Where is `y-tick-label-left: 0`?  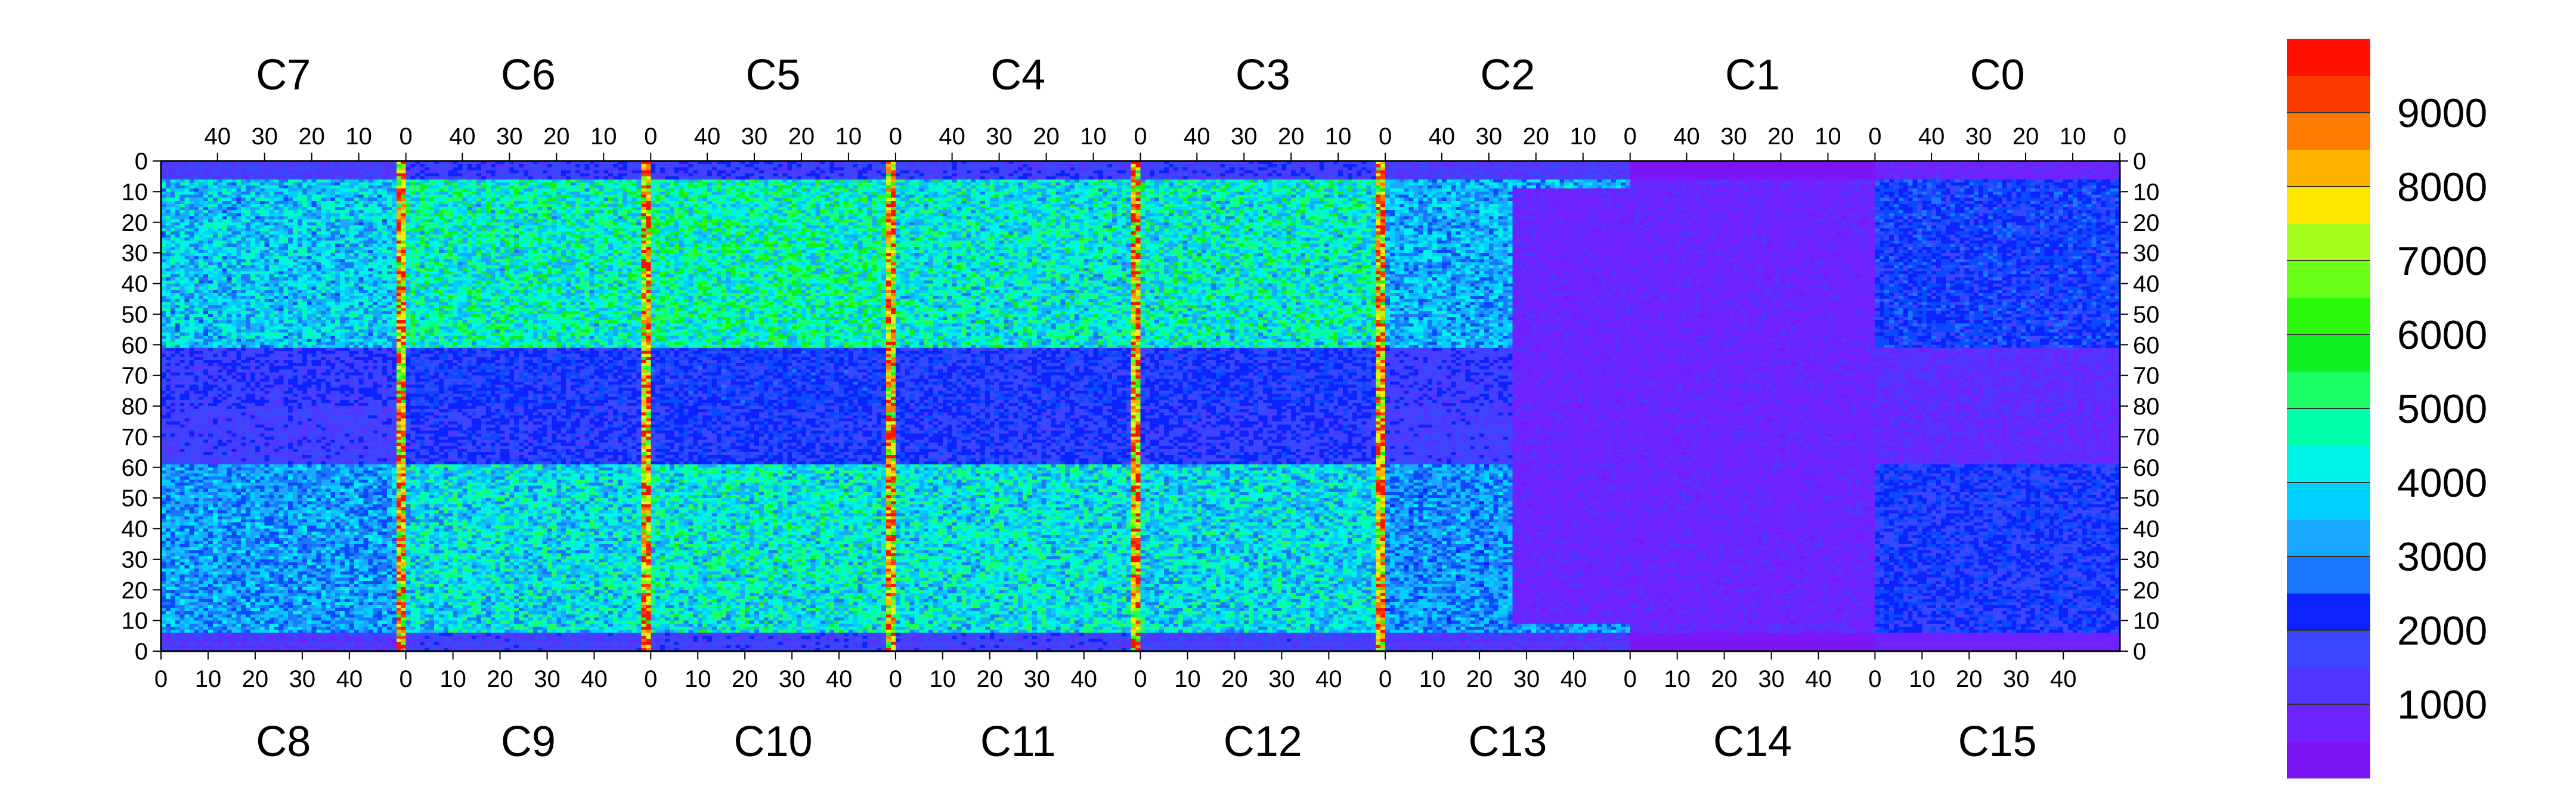 y-tick-label-left: 0 is located at coordinates (141, 161).